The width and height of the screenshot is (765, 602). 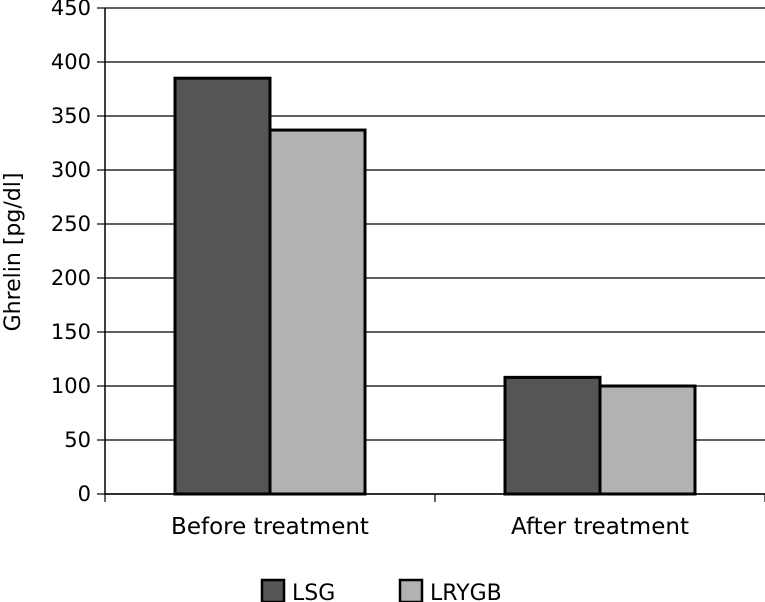 I want to click on legend: LSG LRYGB, so click(x=381, y=590).